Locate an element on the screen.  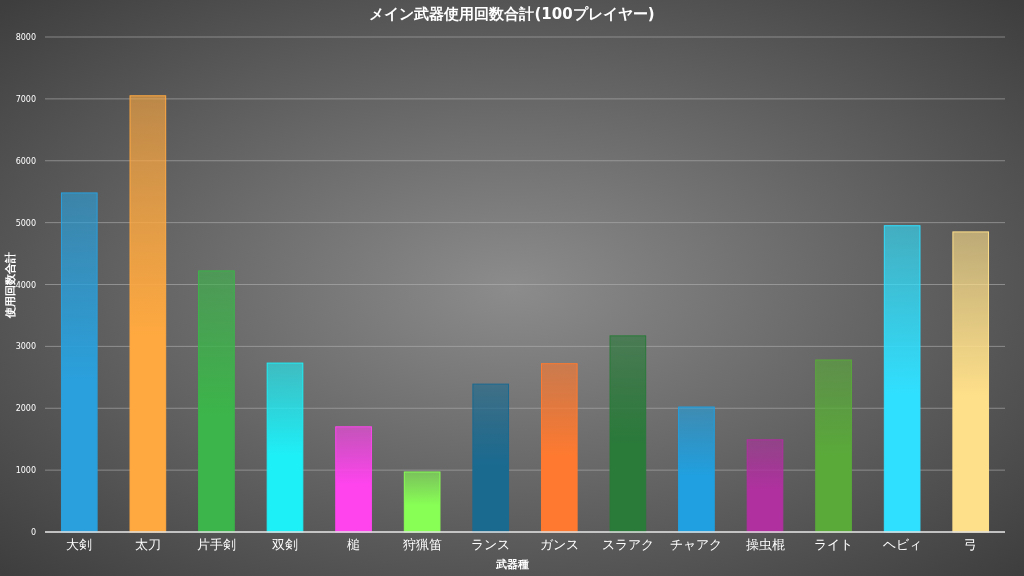
x-tick-label: ガンス is located at coordinates (559, 544).